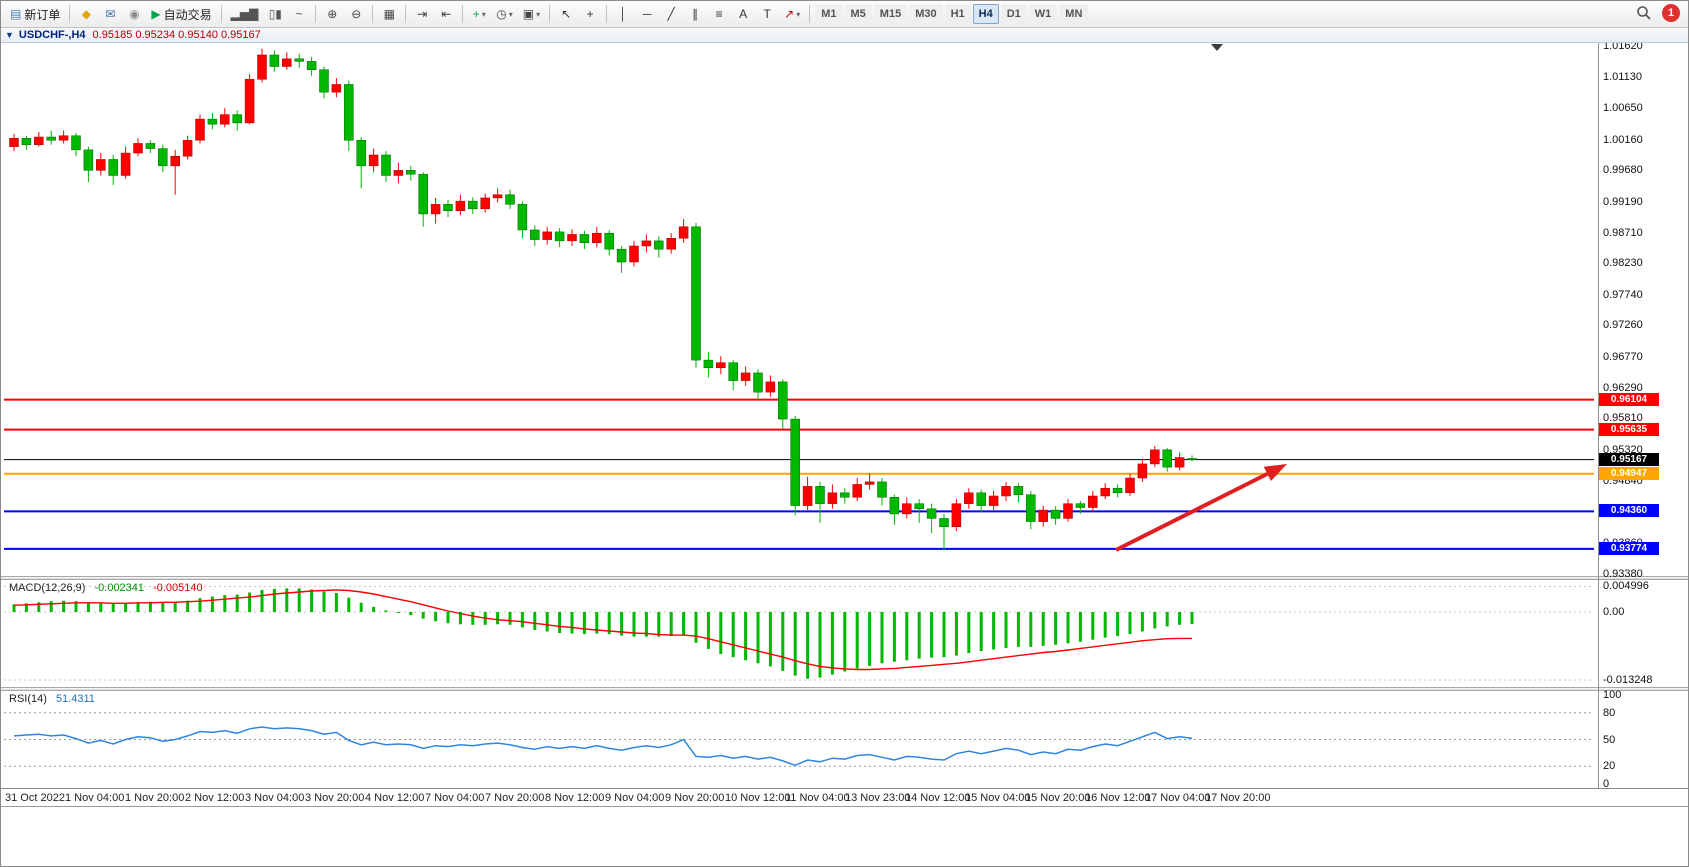  I want to click on channel-button: ∥, so click(695, 14).